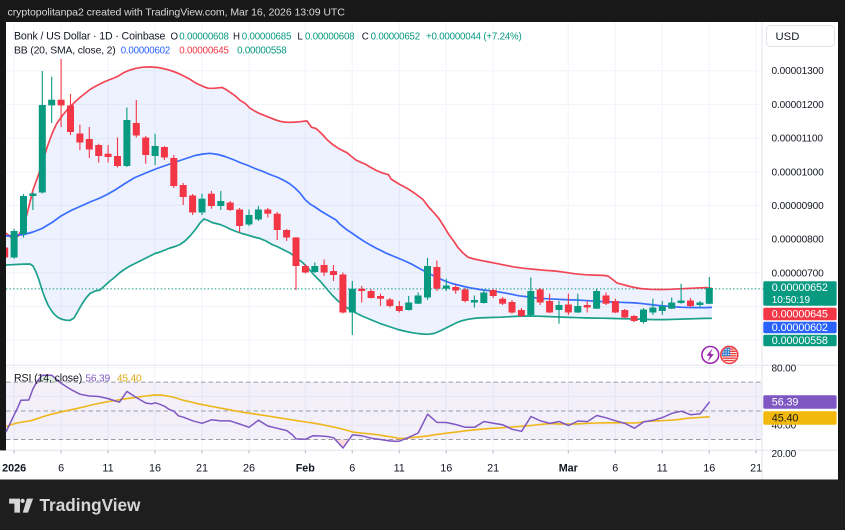 Image resolution: width=845 pixels, height=530 pixels. I want to click on svg-text: Mar, so click(569, 469).